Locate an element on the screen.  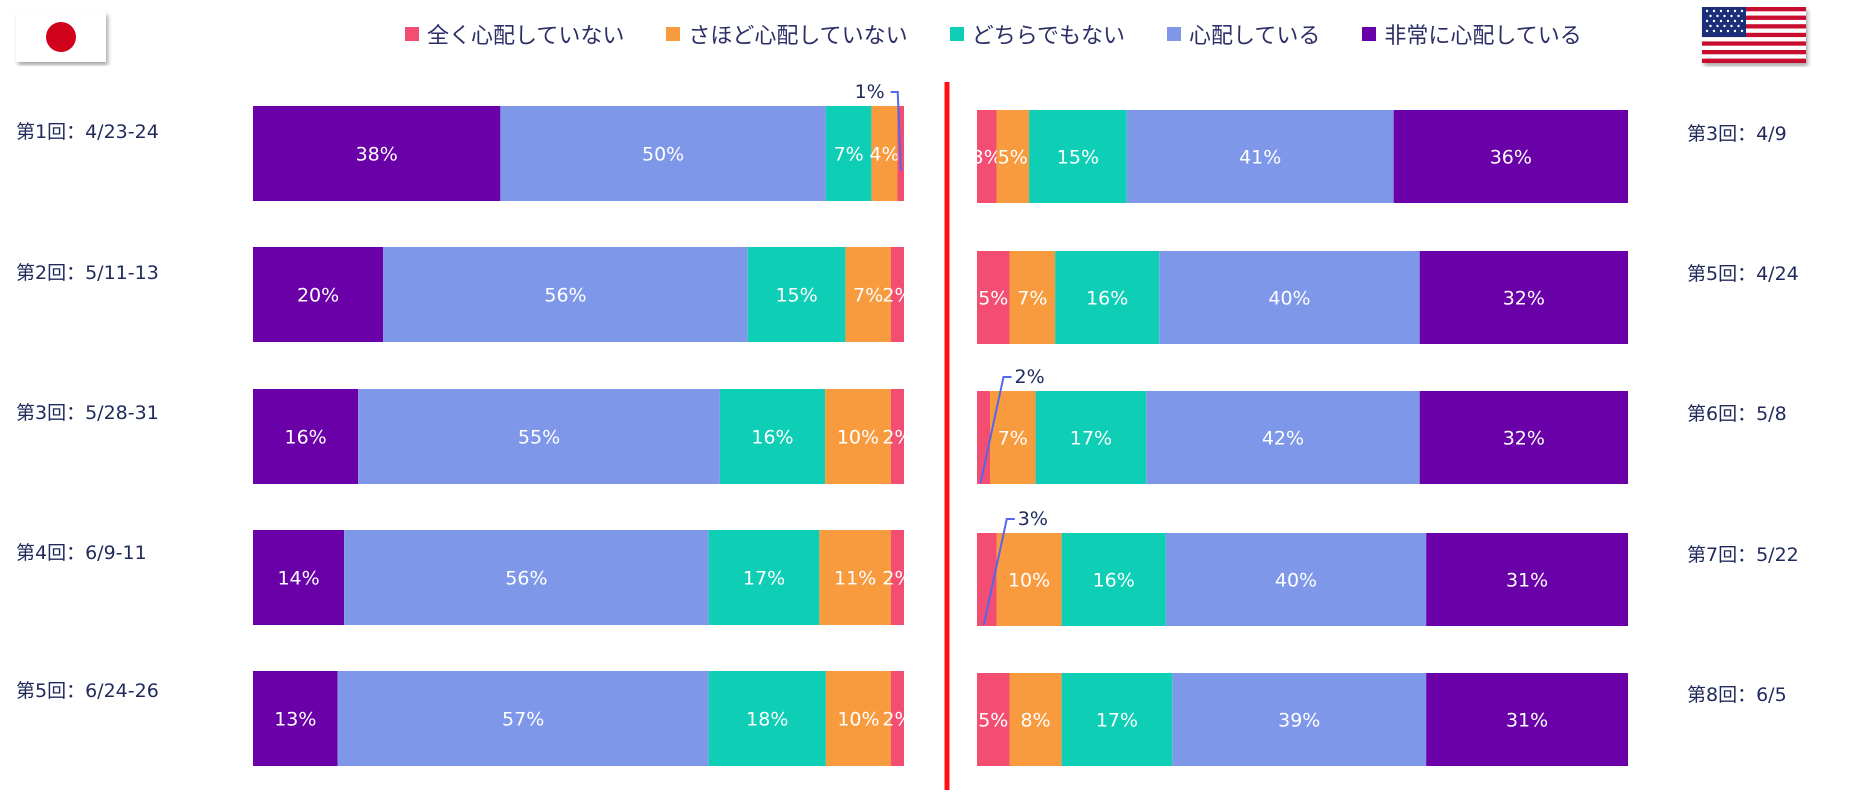
japan-data-label: 15% is located at coordinates (796, 296).